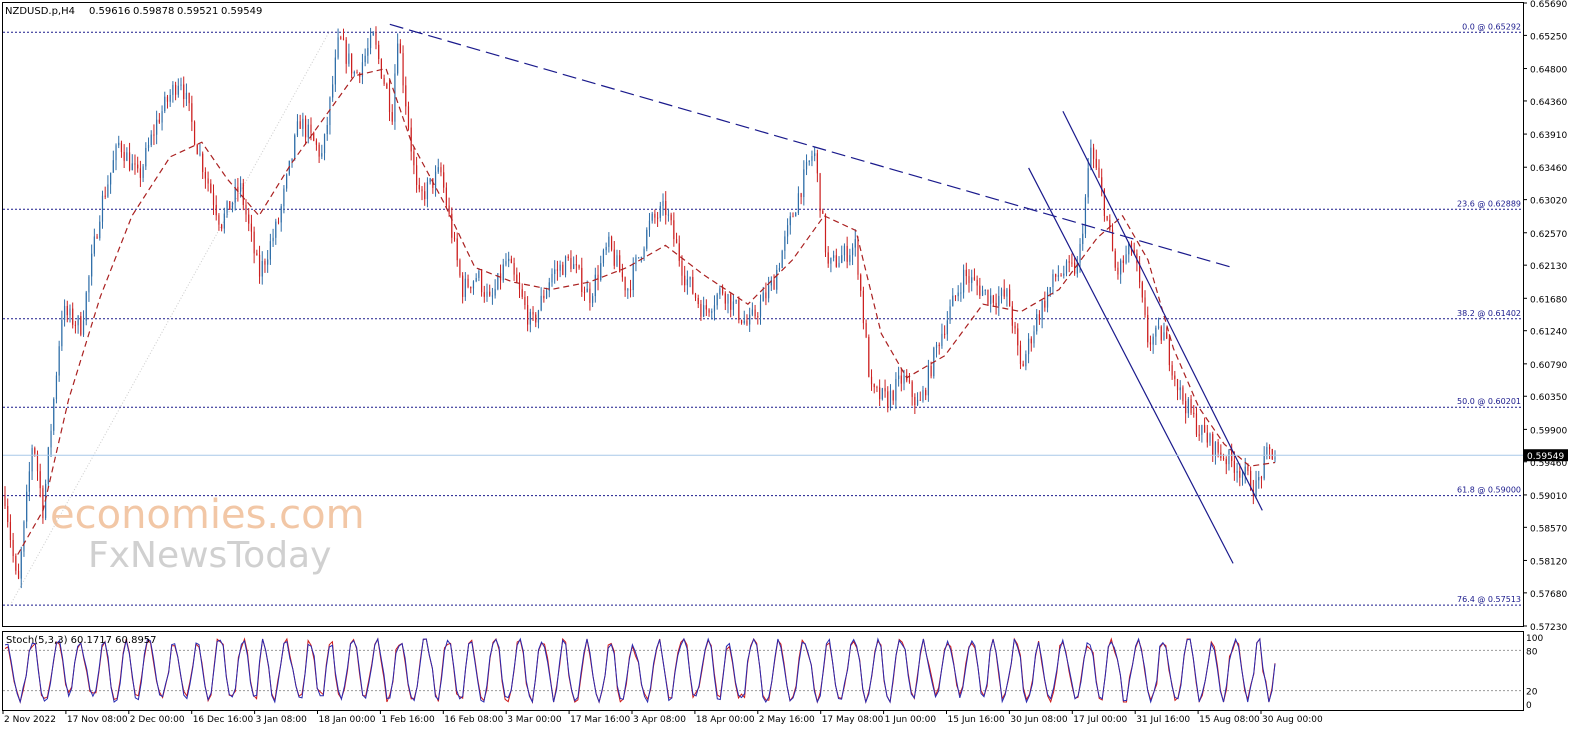  What do you see at coordinates (1529, 706) in the screenshot?
I see `stoch-level-label: 0` at bounding box center [1529, 706].